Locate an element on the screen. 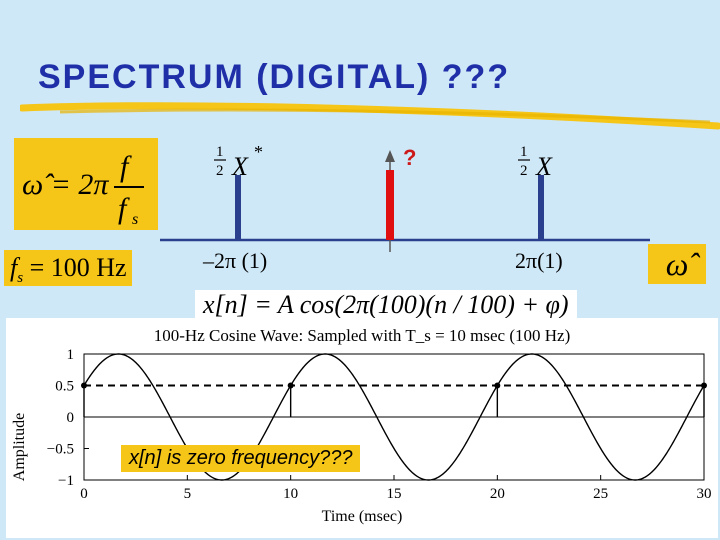 Image resolution: width=720 pixels, height=540 pixels. left-spectral-line is located at coordinates (238, 207).